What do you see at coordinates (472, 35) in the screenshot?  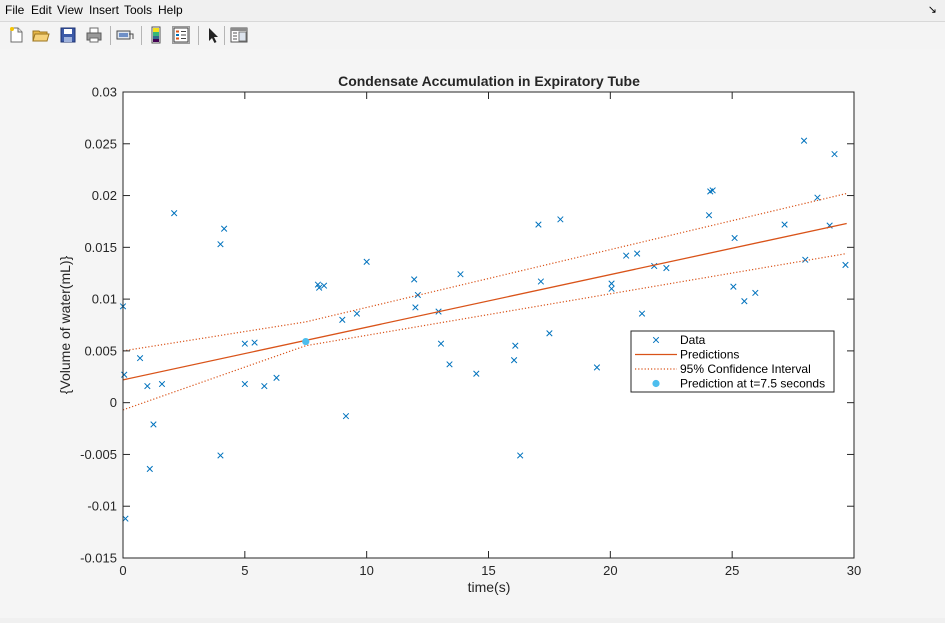 I see `figure-toolbar` at bounding box center [472, 35].